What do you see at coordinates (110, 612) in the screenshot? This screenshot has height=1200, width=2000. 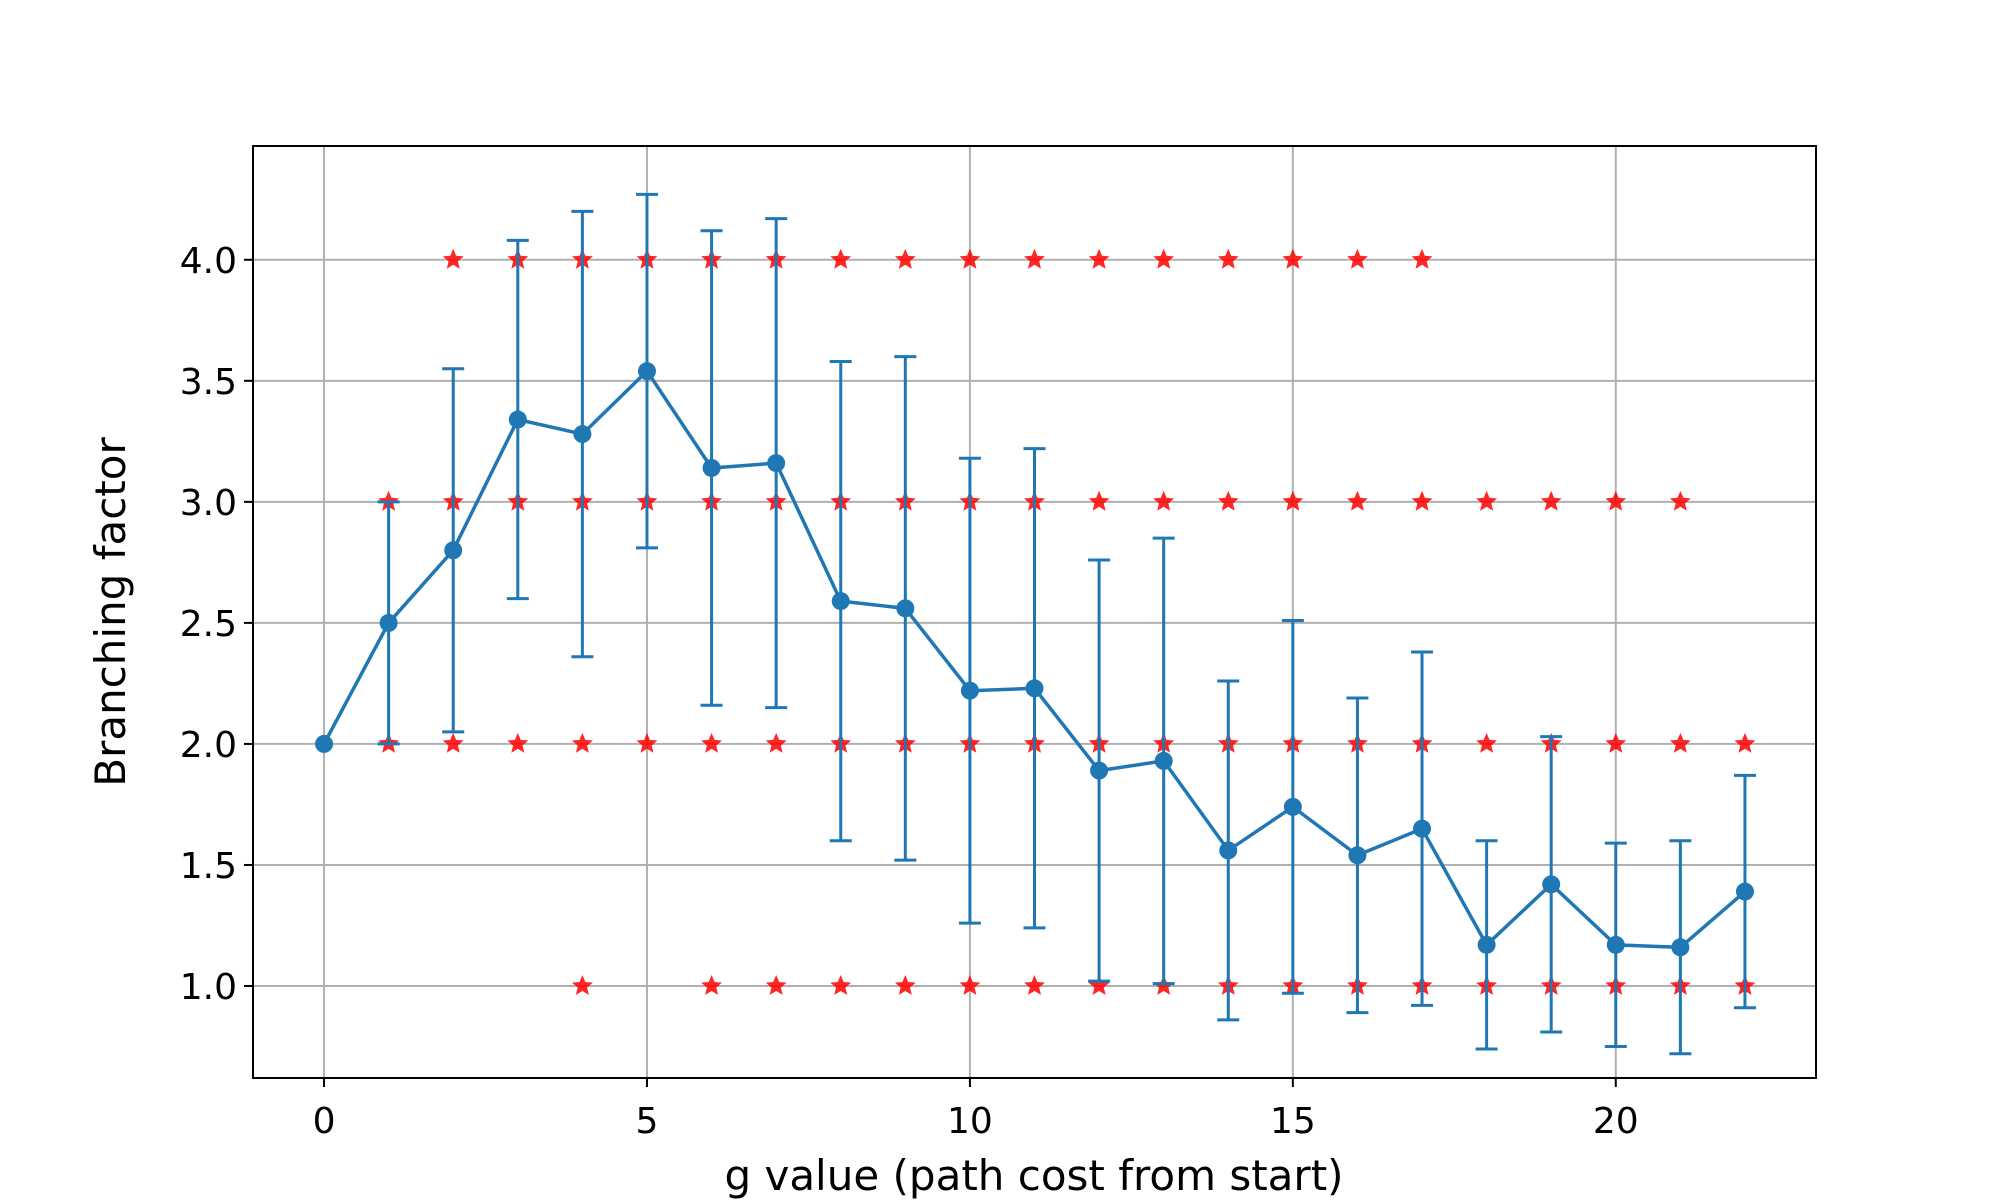 I see `y-axis-label: Branching factor` at bounding box center [110, 612].